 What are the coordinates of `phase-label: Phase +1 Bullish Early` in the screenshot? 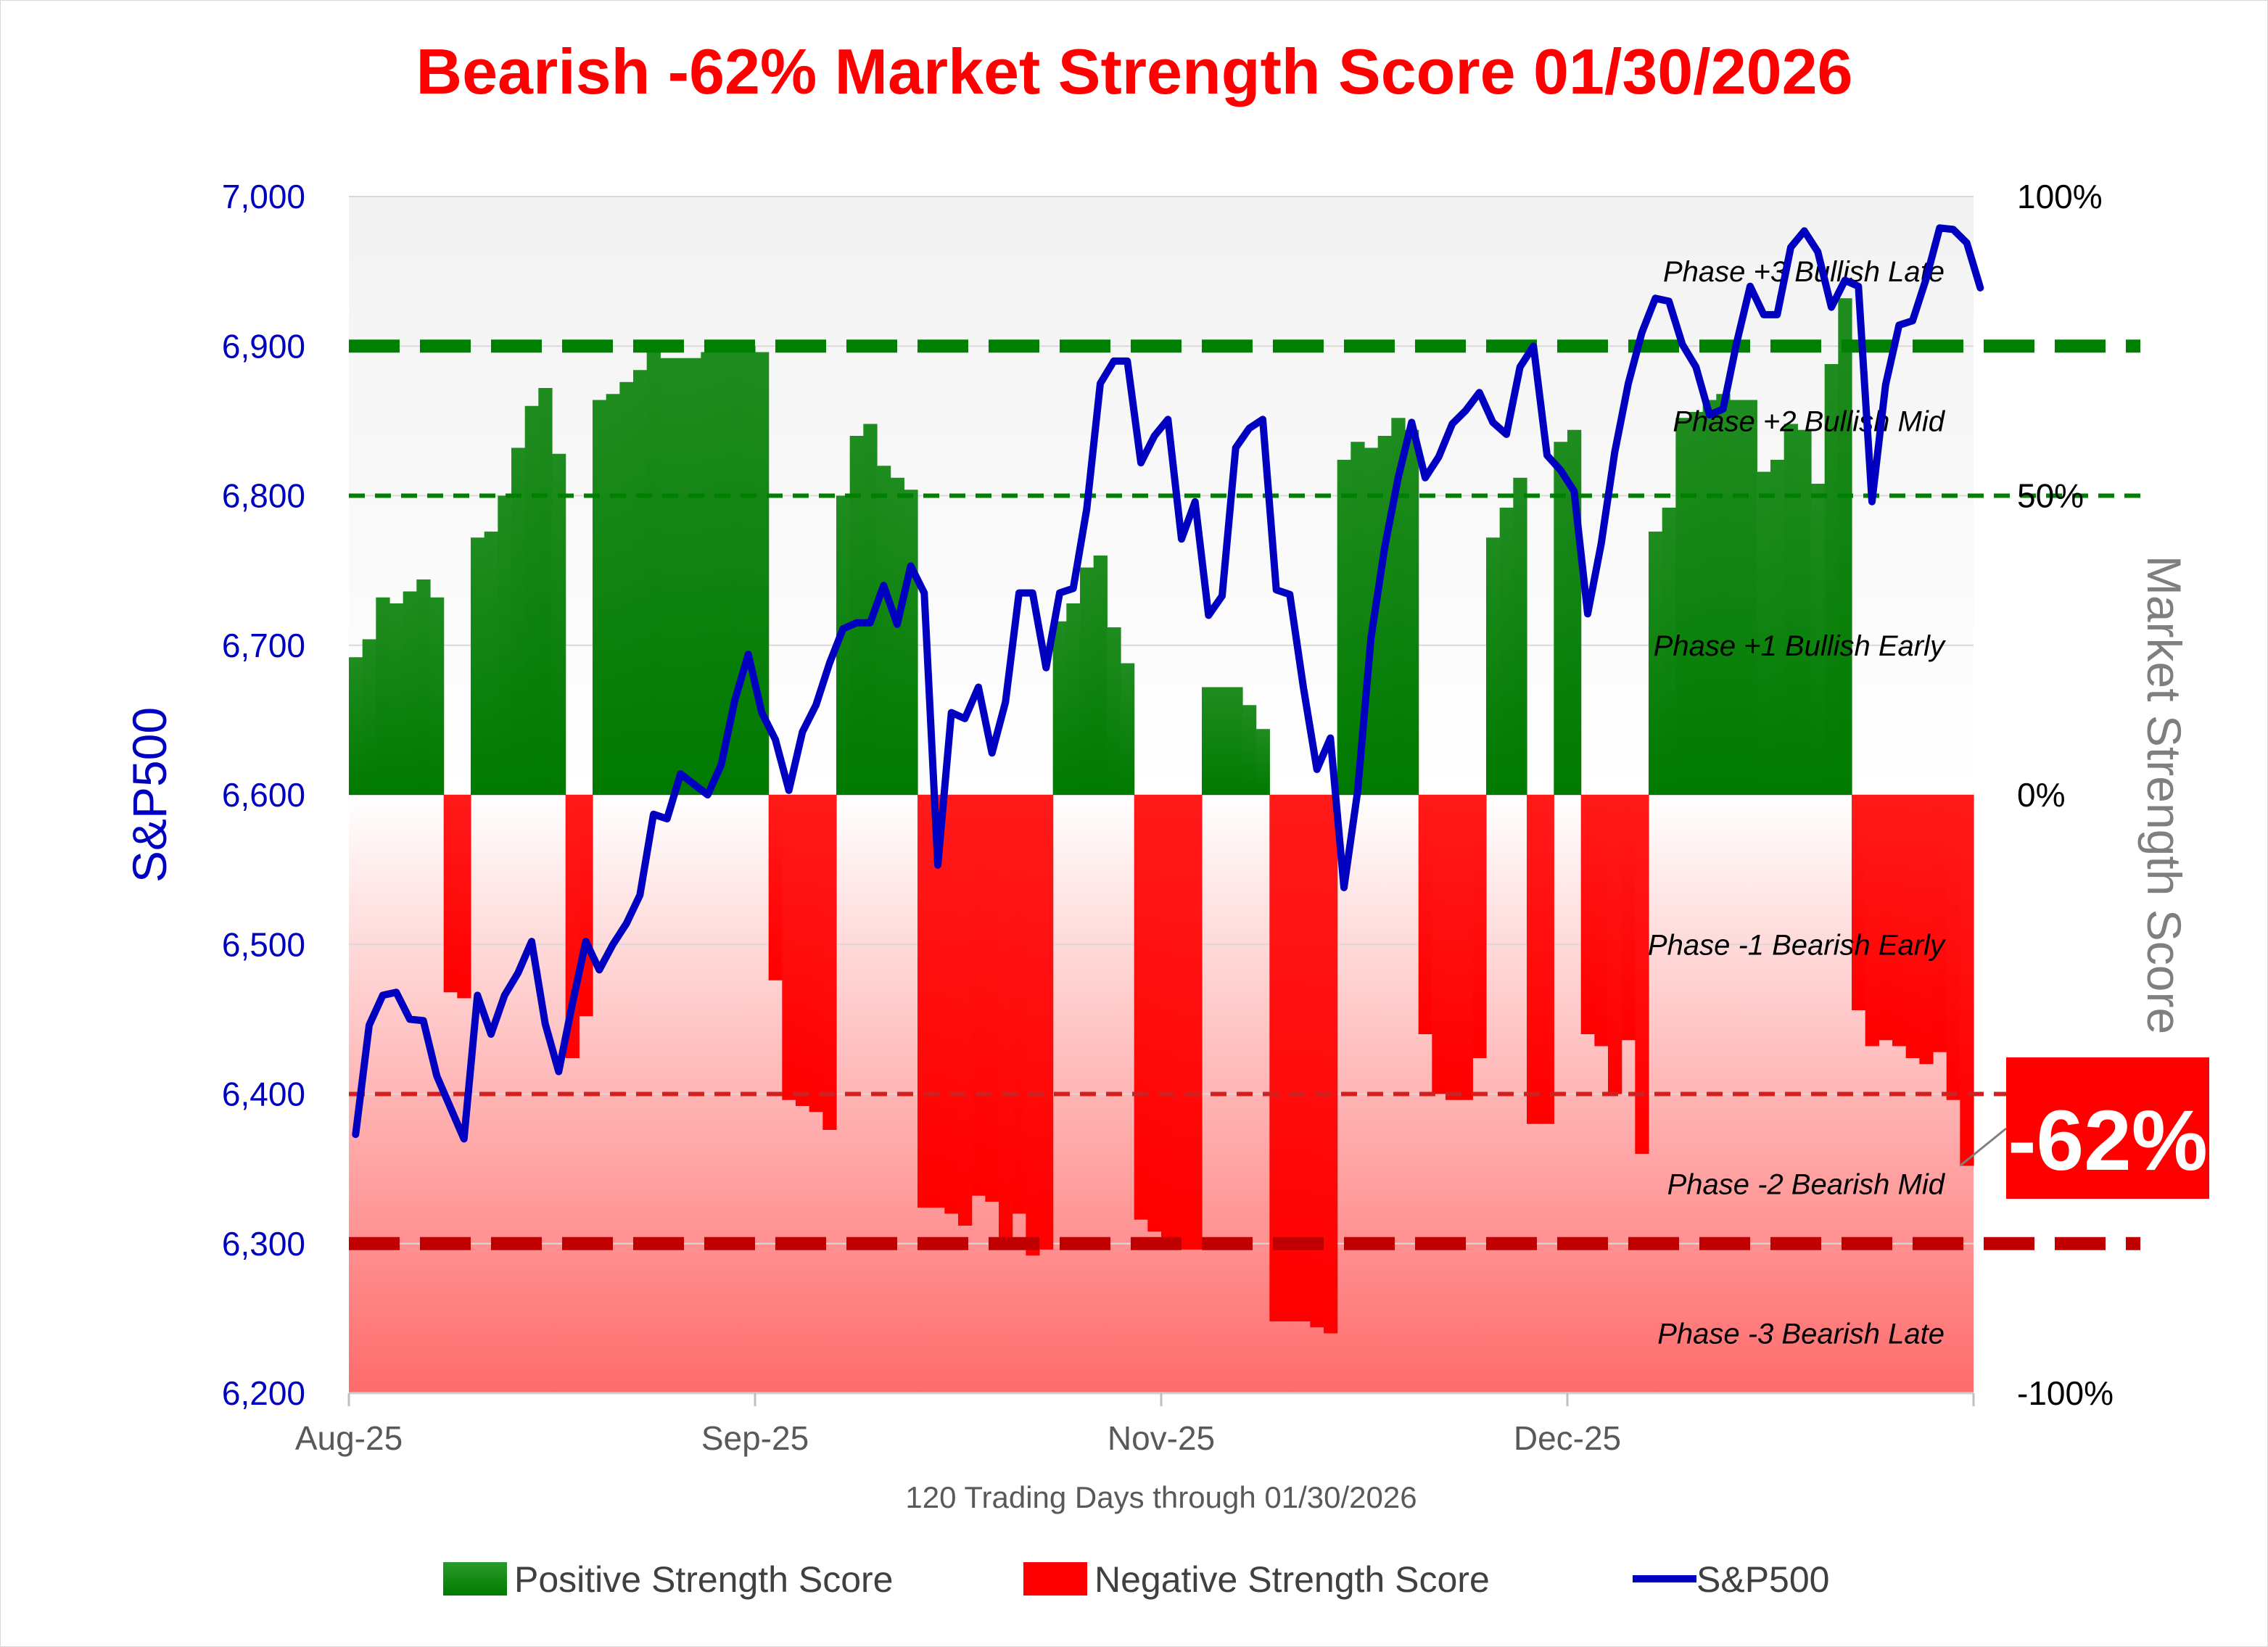 It's located at (1800, 646).